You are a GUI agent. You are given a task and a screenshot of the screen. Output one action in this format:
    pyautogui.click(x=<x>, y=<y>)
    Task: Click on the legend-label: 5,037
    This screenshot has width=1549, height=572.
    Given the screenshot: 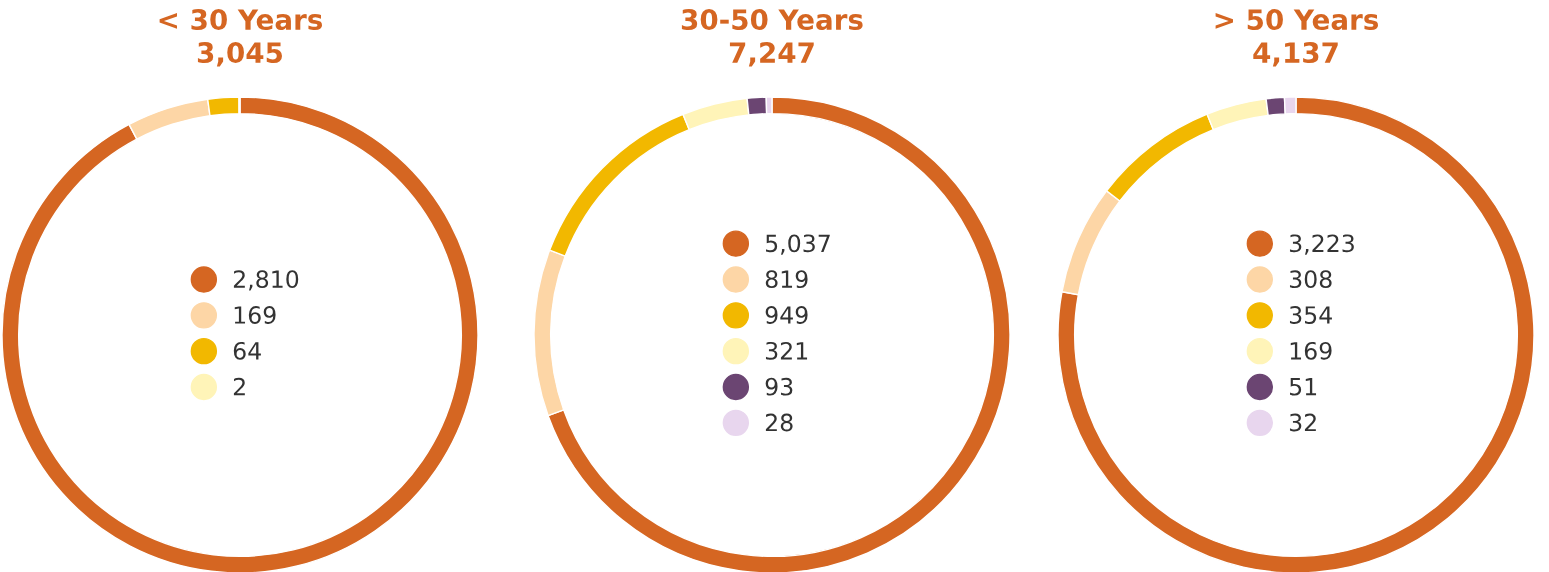 What is the action you would take?
    pyautogui.click(x=798, y=244)
    